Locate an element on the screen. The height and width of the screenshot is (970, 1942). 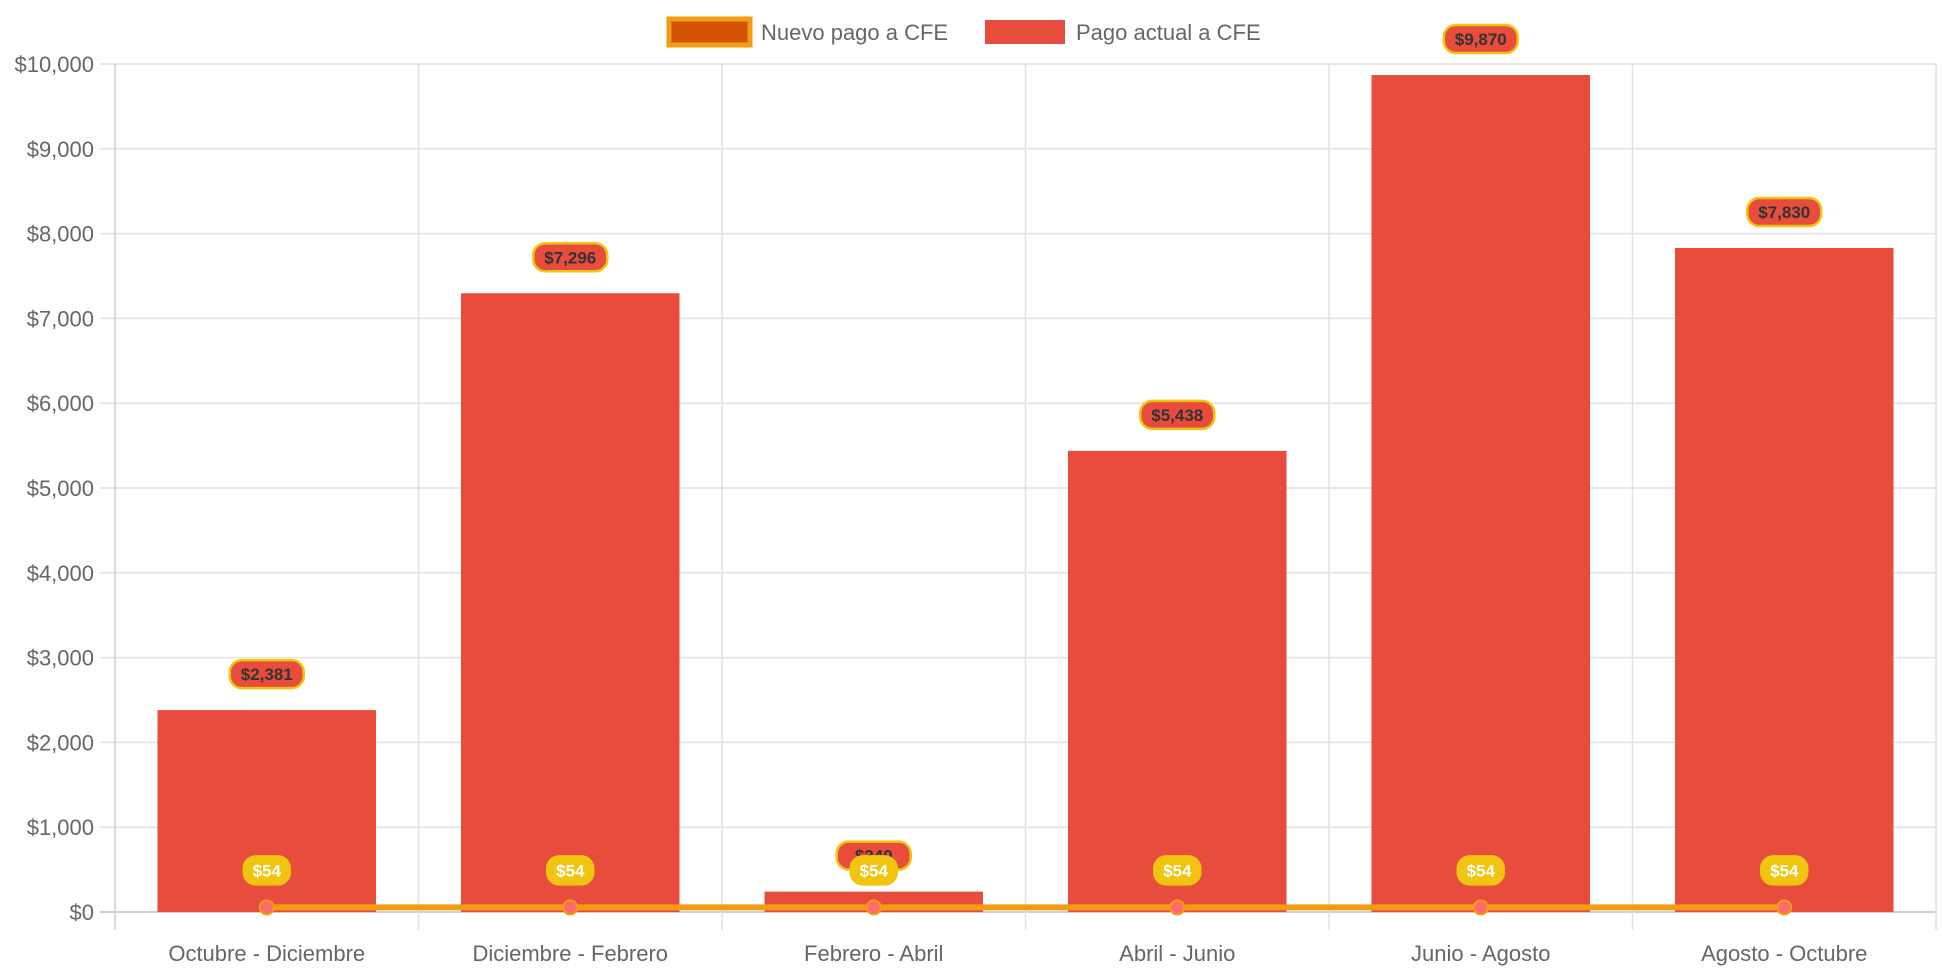
y-tick-label: $3,000 is located at coordinates (60, 658).